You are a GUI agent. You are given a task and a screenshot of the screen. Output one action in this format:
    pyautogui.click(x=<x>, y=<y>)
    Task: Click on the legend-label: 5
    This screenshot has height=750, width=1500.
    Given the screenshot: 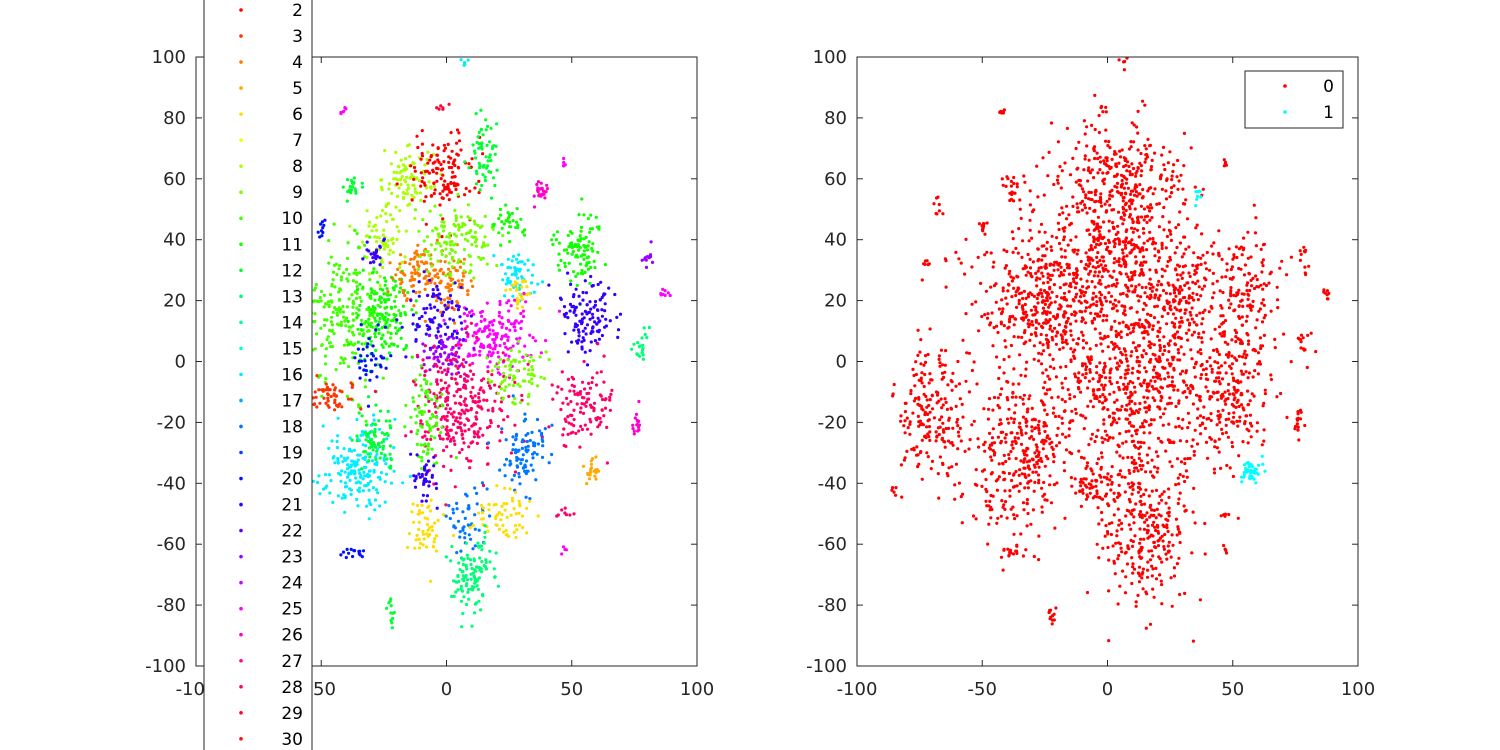 What is the action you would take?
    pyautogui.click(x=297, y=89)
    